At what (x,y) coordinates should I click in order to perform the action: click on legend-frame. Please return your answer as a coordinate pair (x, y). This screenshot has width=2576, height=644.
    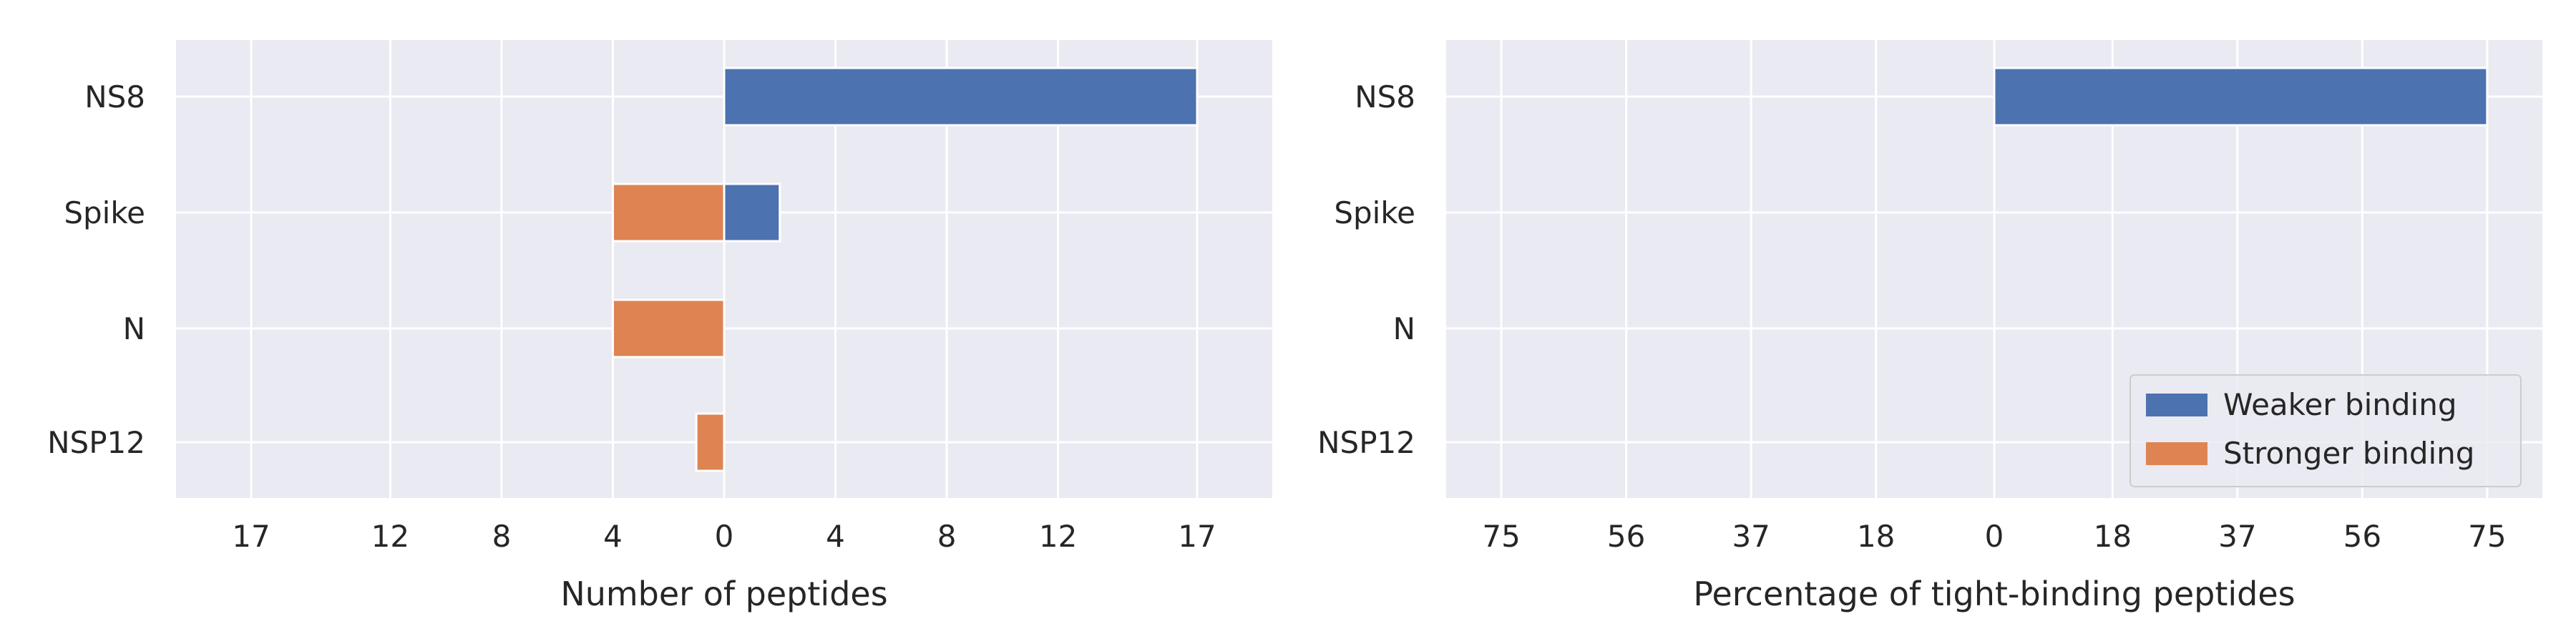
    Looking at the image, I should click on (2325, 430).